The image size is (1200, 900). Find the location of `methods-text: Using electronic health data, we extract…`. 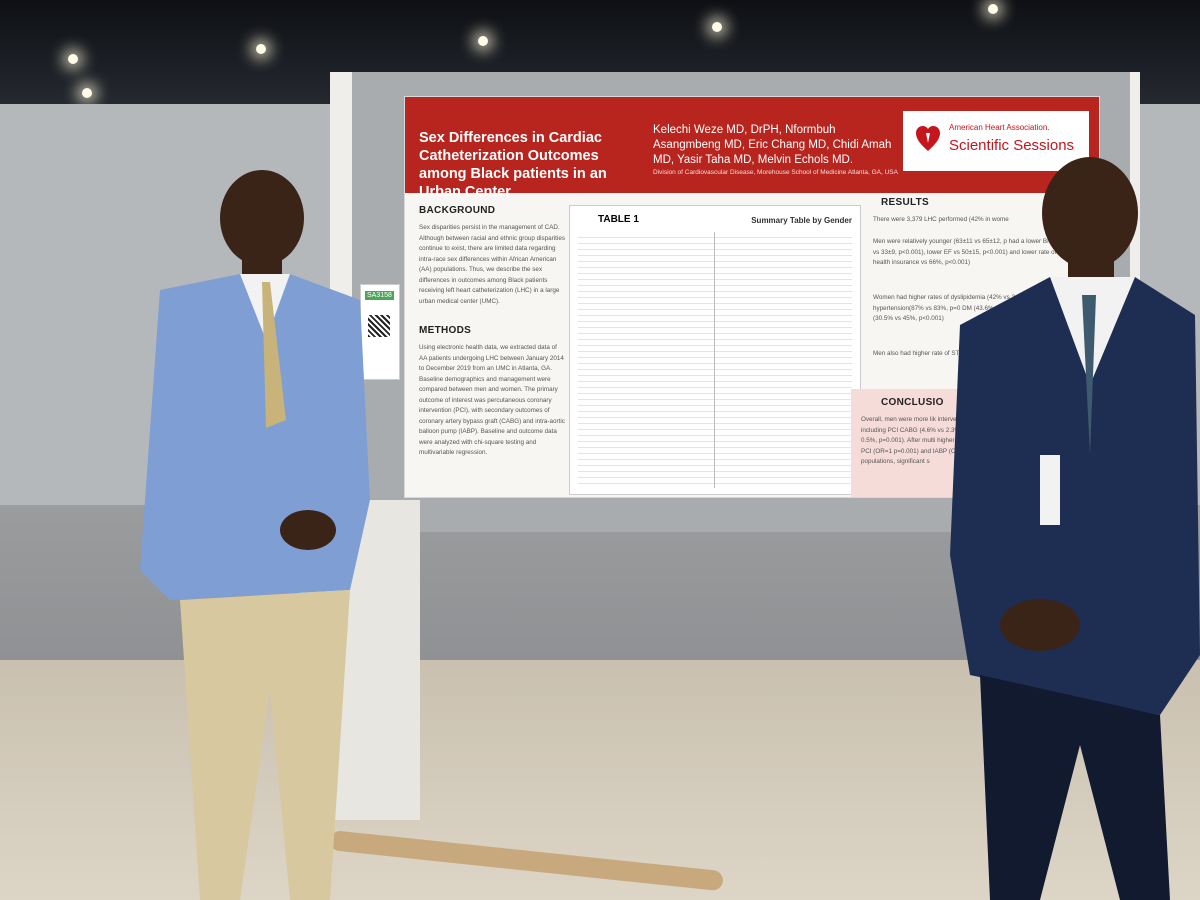

methods-text: Using electronic health data, we extract… is located at coordinates (492, 400).